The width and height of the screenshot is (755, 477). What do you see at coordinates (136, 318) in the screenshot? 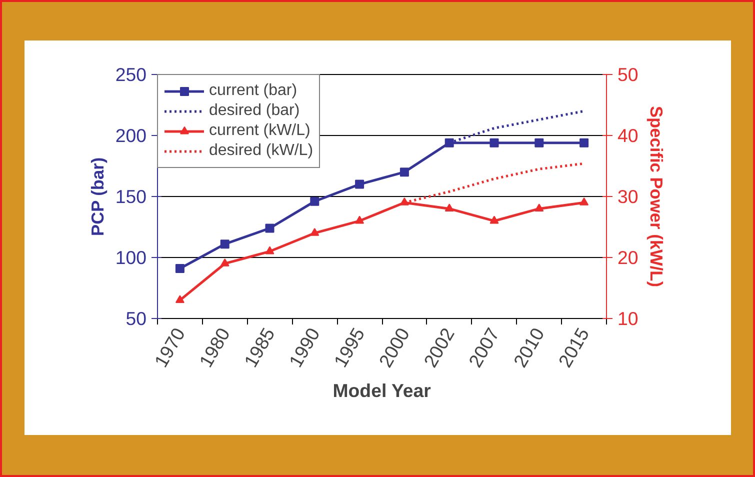
I see `y-tick-label: 50` at bounding box center [136, 318].